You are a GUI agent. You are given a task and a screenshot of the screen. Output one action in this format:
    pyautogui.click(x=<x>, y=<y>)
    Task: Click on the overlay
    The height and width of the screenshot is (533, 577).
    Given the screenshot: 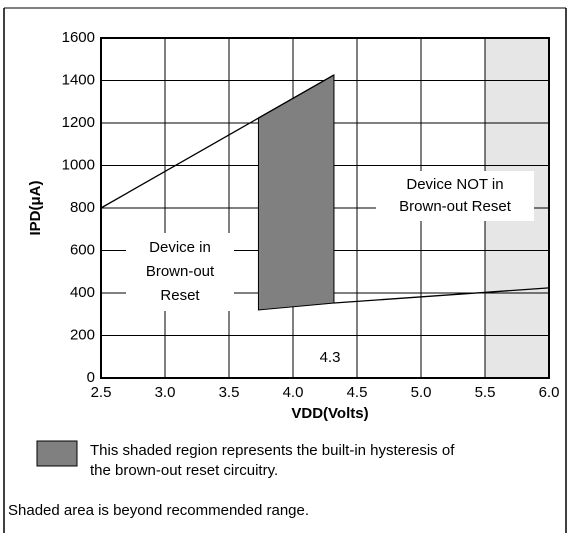 What is the action you would take?
    pyautogui.click(x=57, y=453)
    